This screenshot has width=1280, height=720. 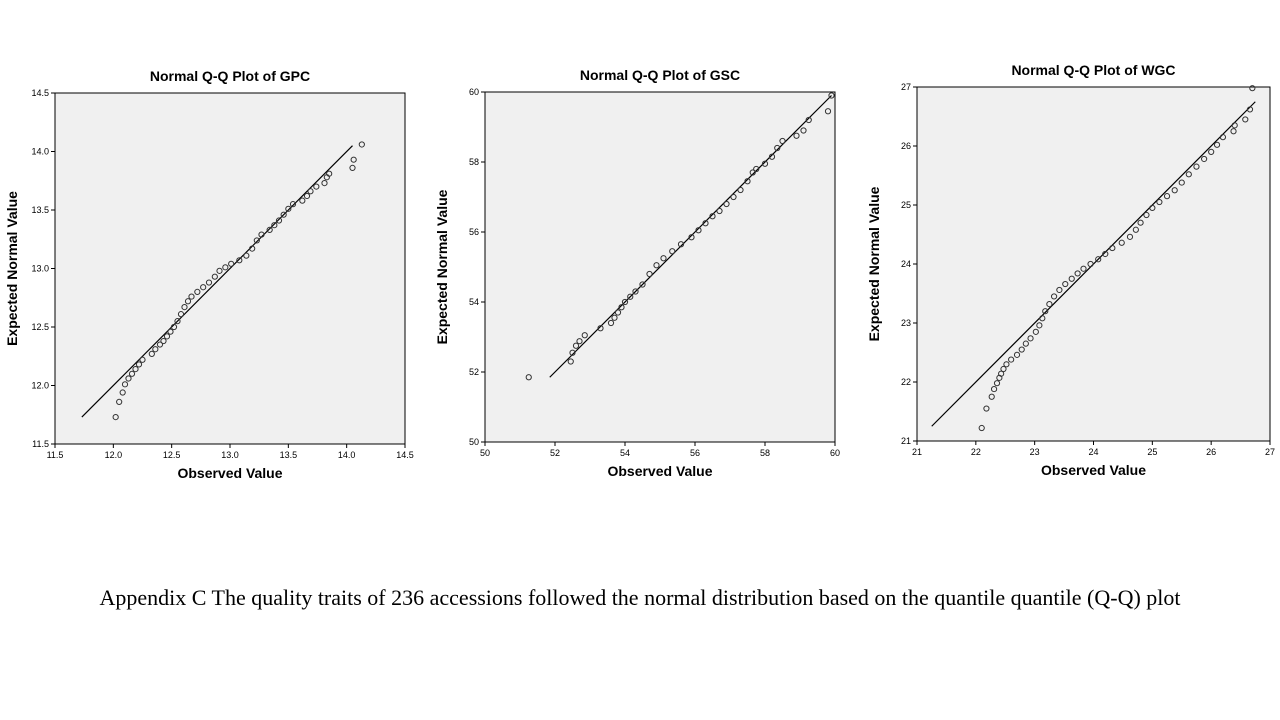 I want to click on chart-1-x-tick-label: 52, so click(x=555, y=453).